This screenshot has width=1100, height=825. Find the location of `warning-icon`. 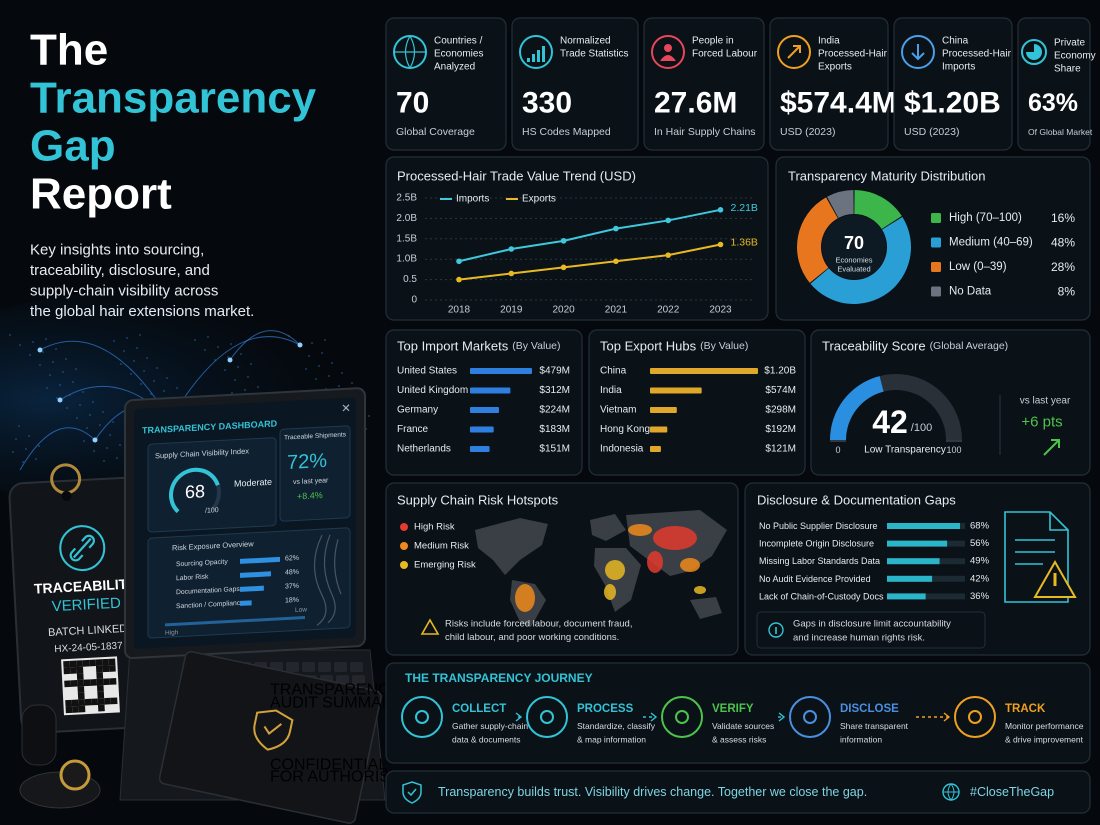

warning-icon is located at coordinates (430, 626).